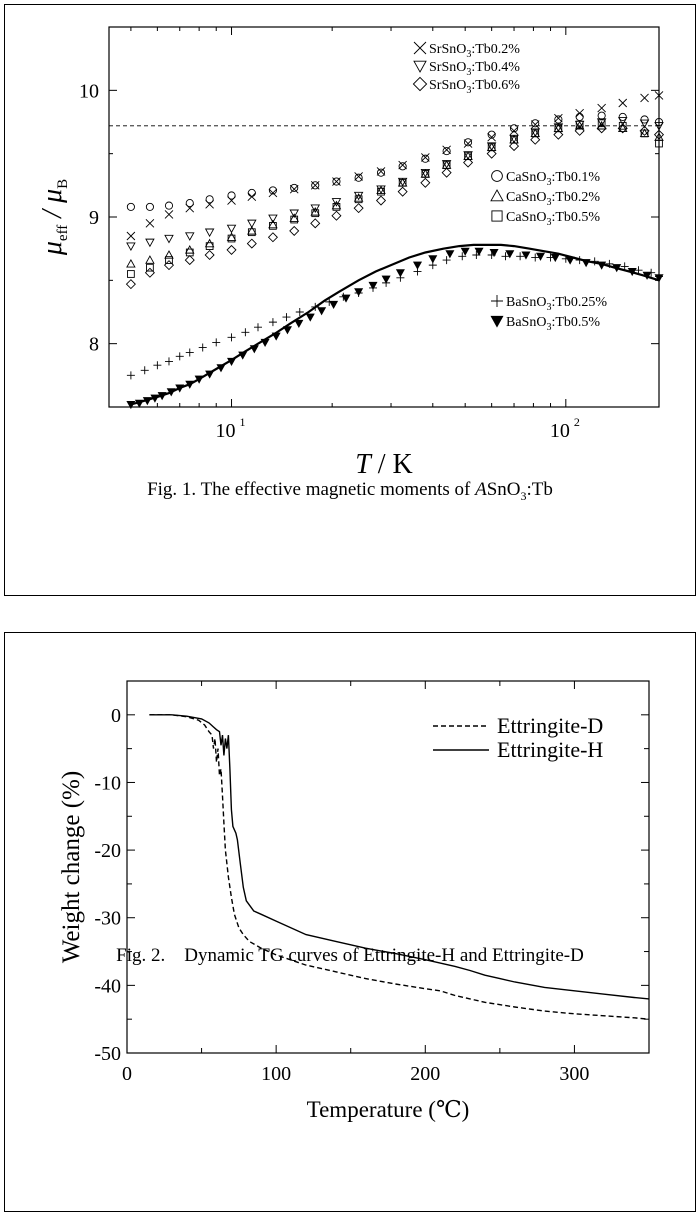 The image size is (700, 1218). What do you see at coordinates (63, 184) in the screenshot?
I see `y-label-sub-b: B` at bounding box center [63, 184].